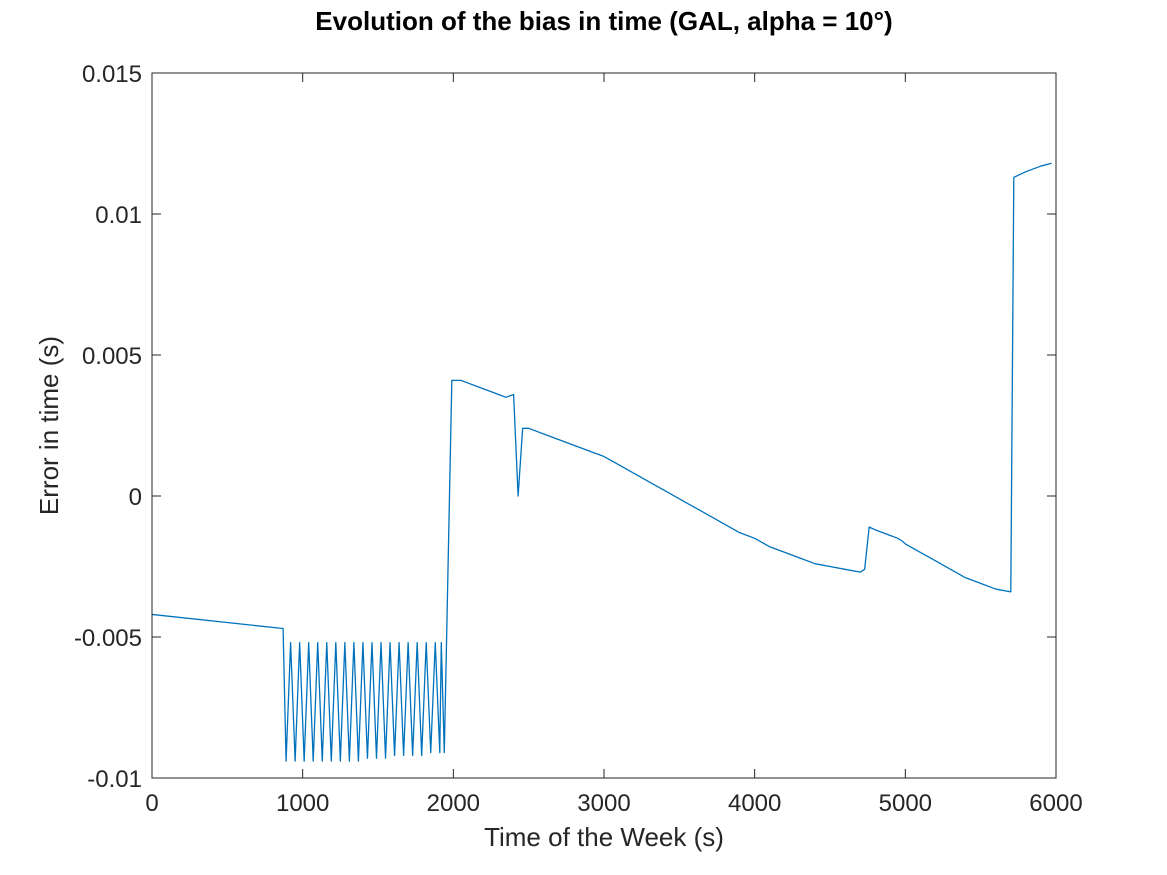 The image size is (1167, 875). I want to click on x-tick-label: 5000, so click(905, 803).